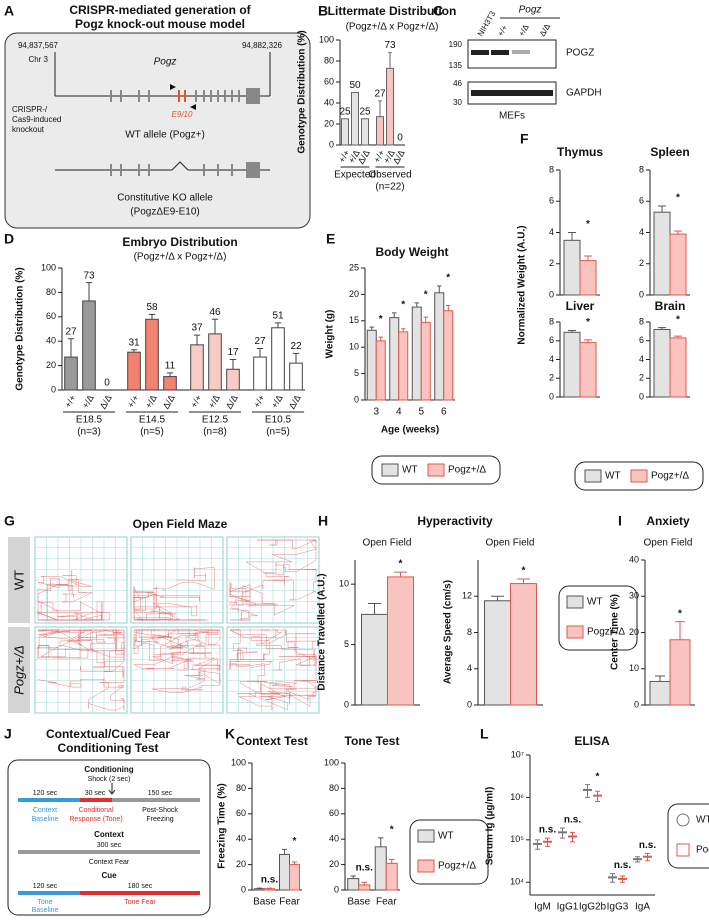 Image resolution: width=709 pixels, height=922 pixels. What do you see at coordinates (510, 543) in the screenshot?
I see `chart-subtitle: Open Field` at bounding box center [510, 543].